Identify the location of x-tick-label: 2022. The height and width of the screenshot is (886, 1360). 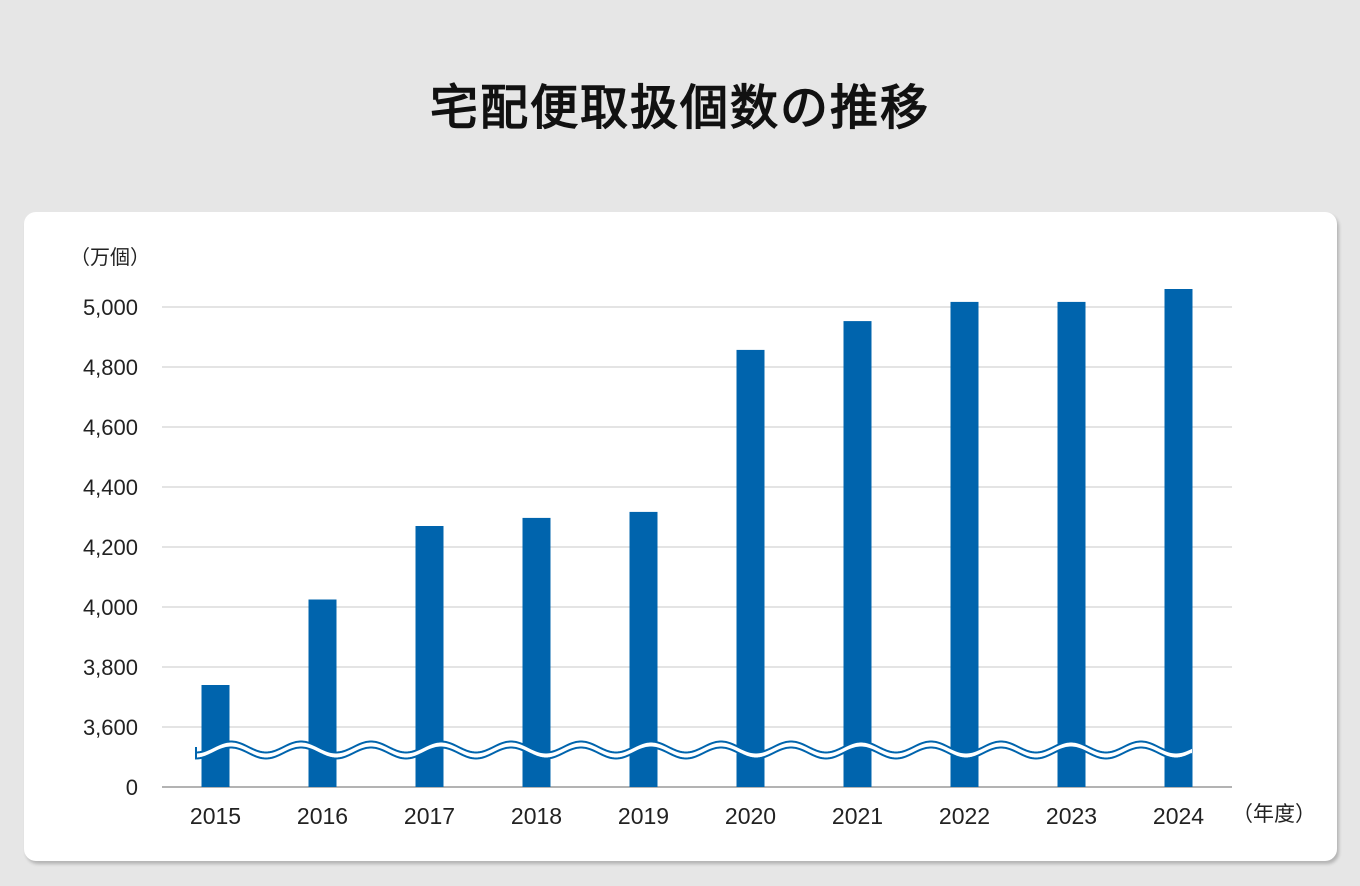
(964, 816).